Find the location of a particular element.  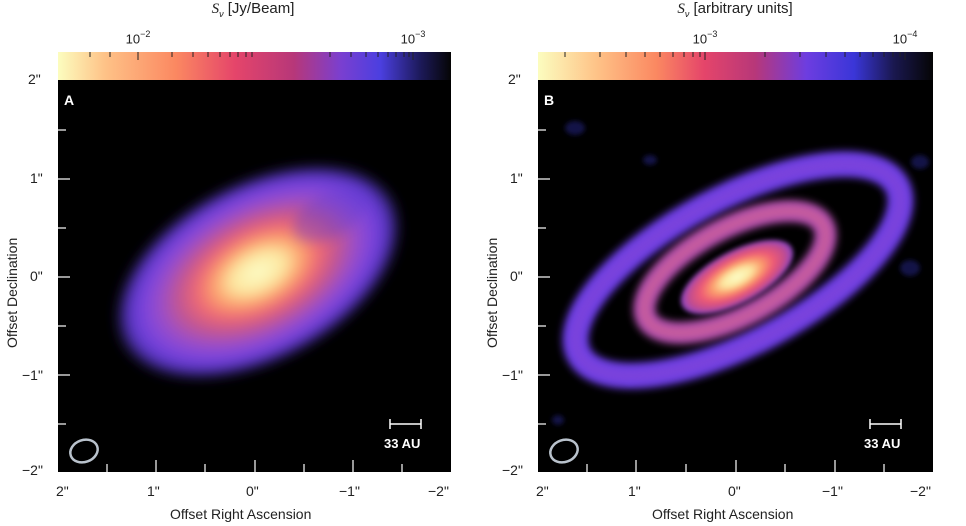

colorbar-tick-label: 10⁻⁴ is located at coordinates (905, 38).